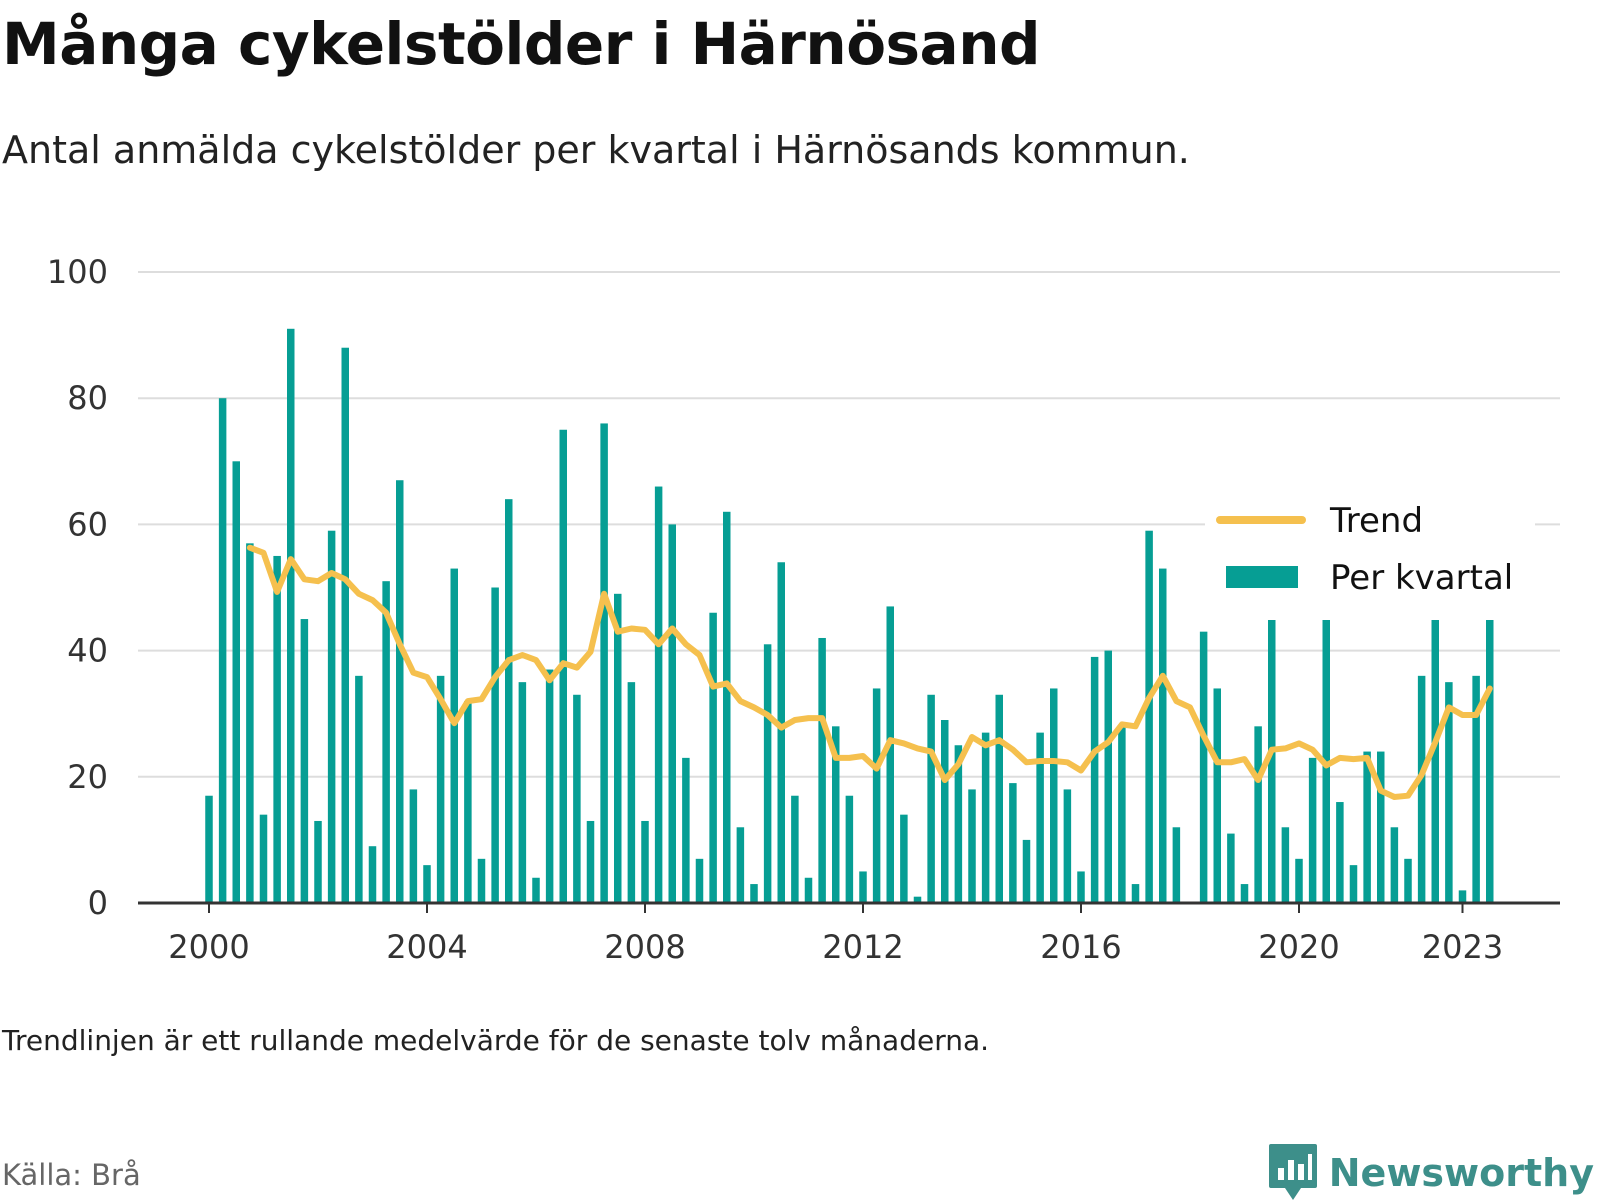  What do you see at coordinates (87, 524) in the screenshot?
I see `y-tick-label-60: 60` at bounding box center [87, 524].